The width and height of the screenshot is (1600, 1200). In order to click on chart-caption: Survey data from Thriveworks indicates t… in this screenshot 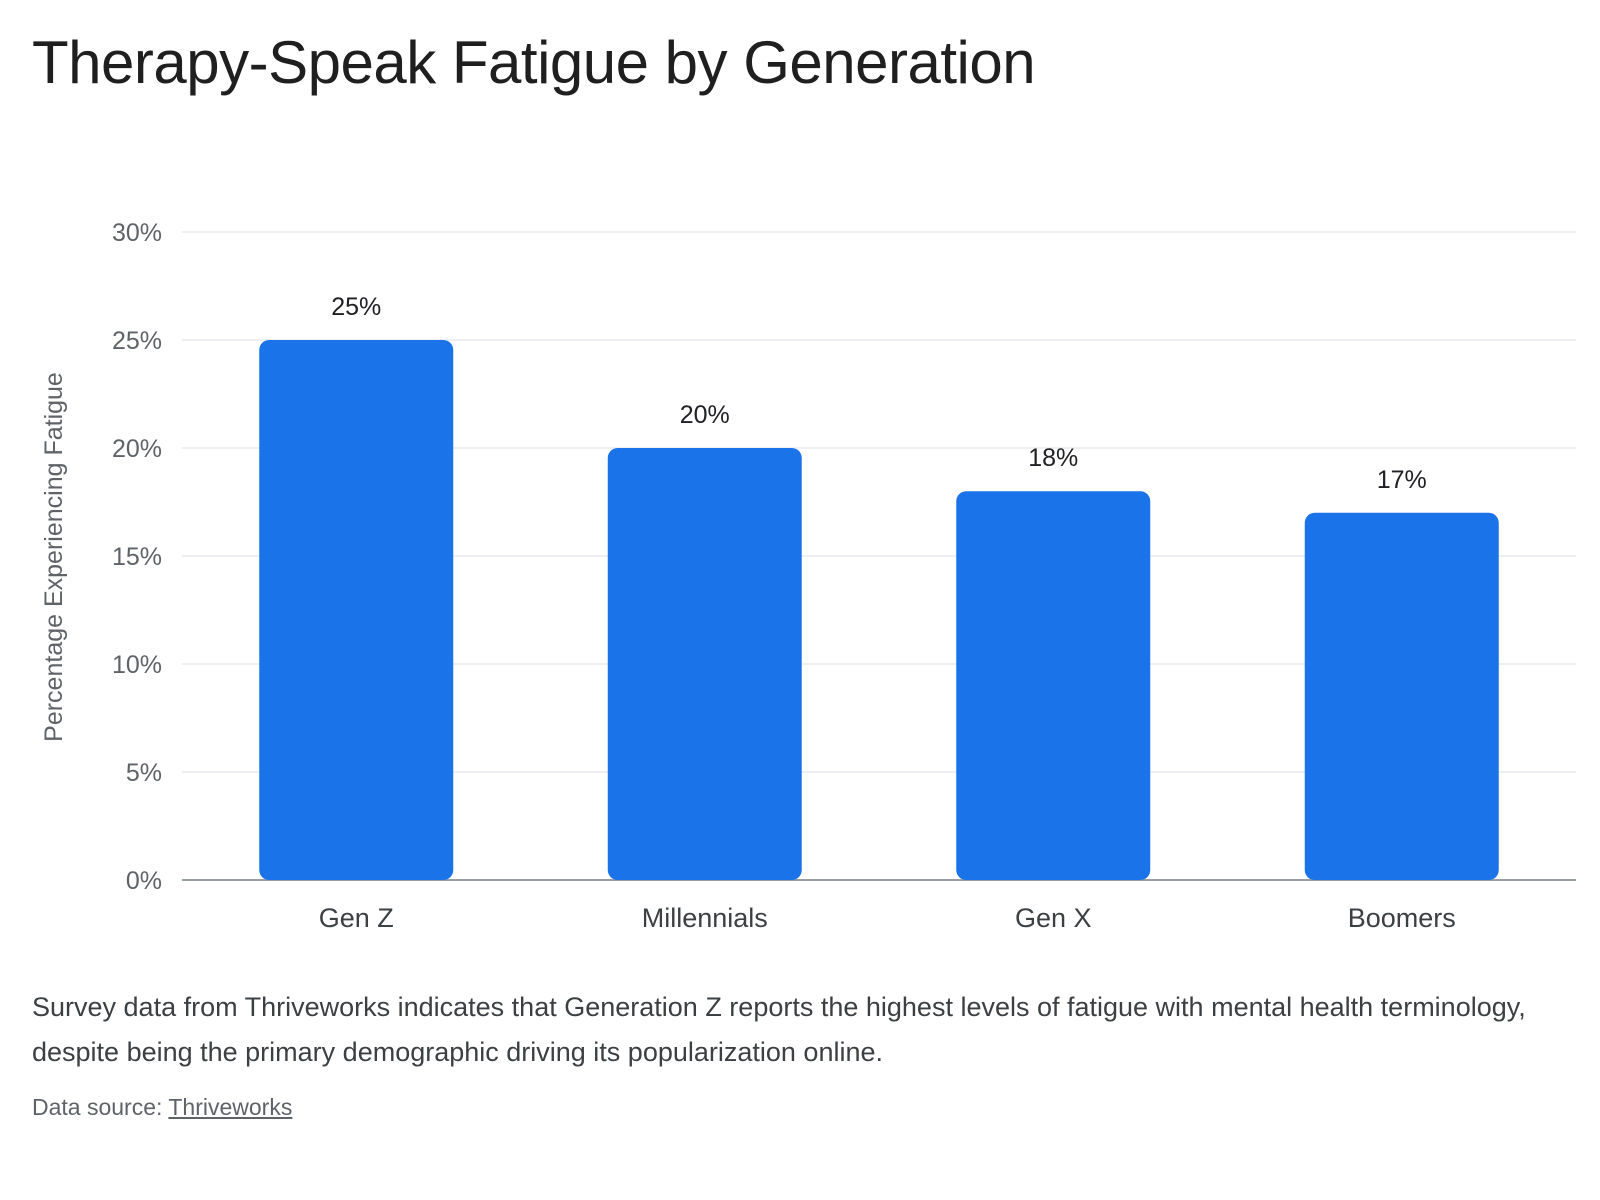, I will do `click(779, 1029)`.